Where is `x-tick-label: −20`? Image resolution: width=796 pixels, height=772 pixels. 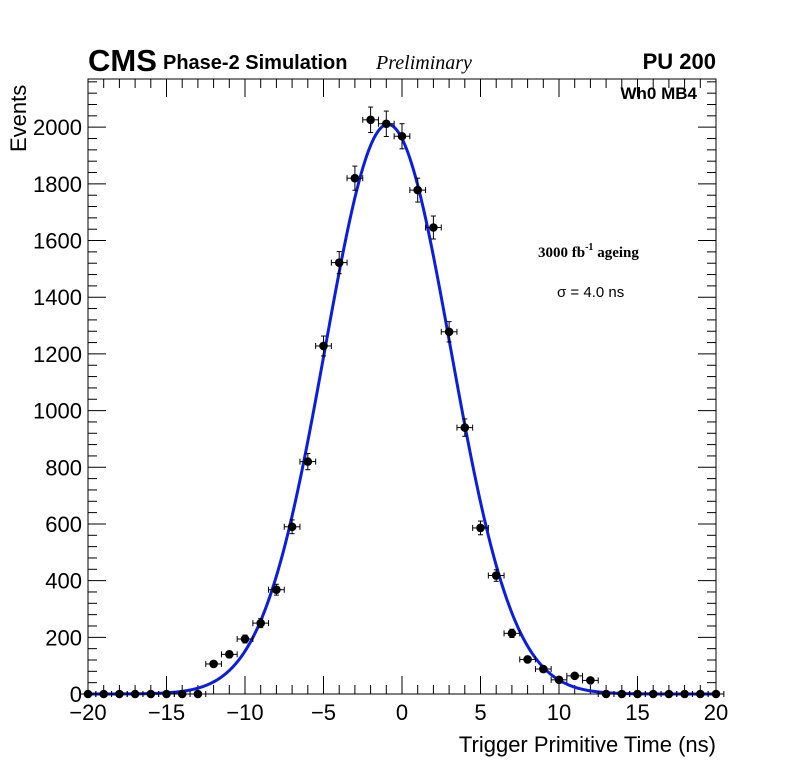 x-tick-label: −20 is located at coordinates (87, 712).